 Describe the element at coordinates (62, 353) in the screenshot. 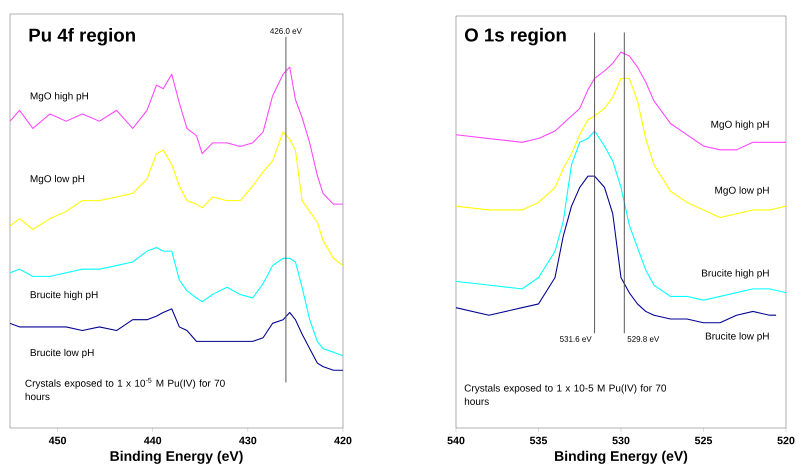

I see `text: Brucite low pH` at that location.